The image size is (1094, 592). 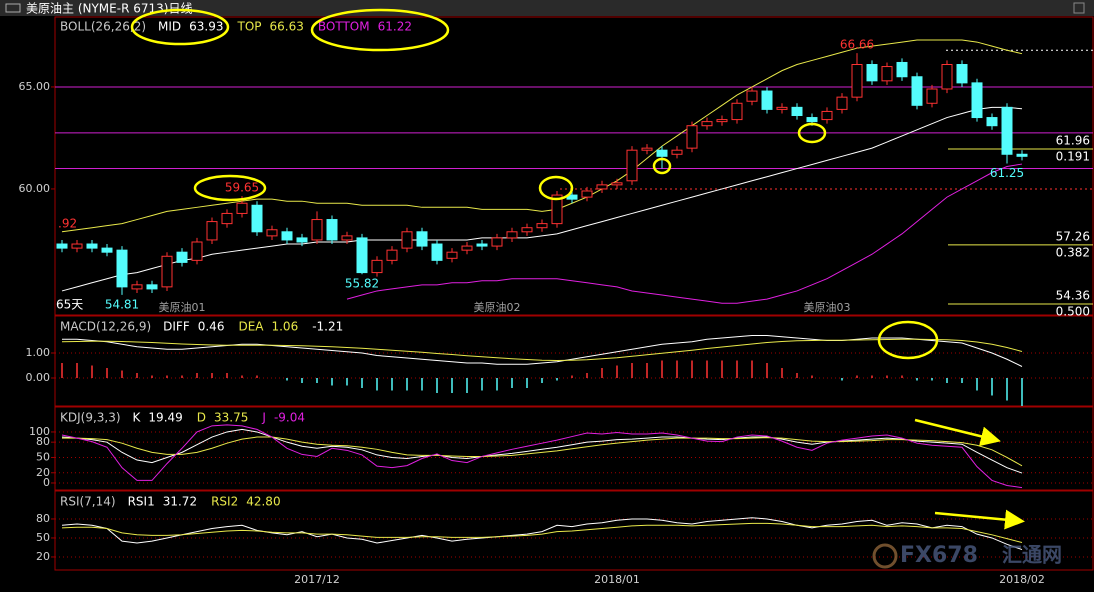 What do you see at coordinates (69, 305) in the screenshot?
I see `annotation: 65天` at bounding box center [69, 305].